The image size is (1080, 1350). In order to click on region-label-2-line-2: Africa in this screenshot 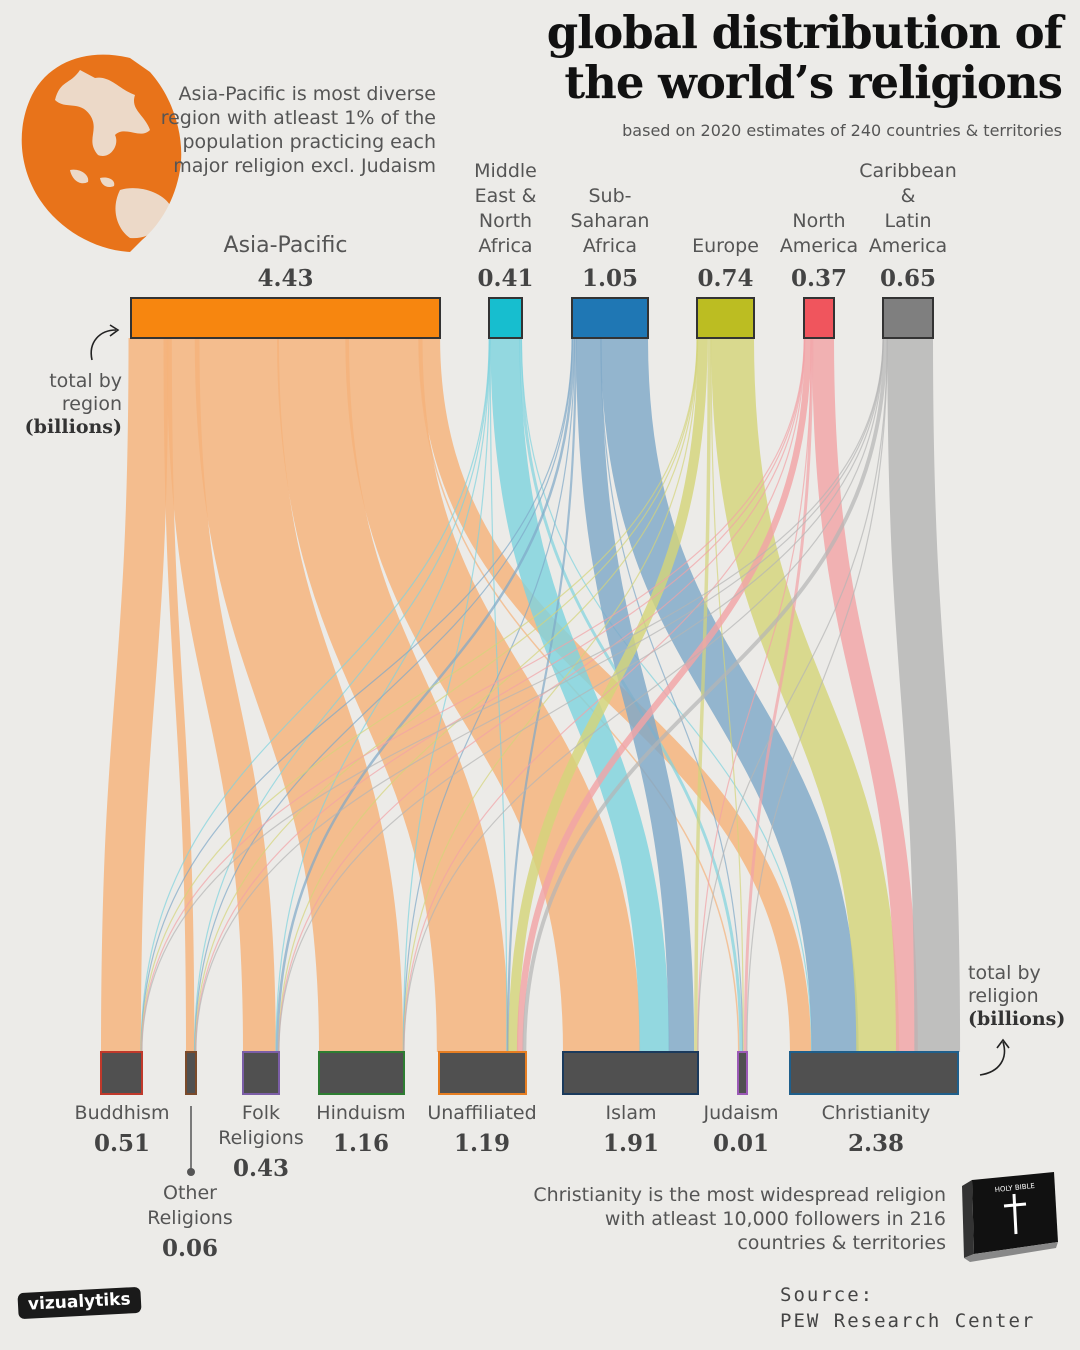, I will do `click(610, 246)`.